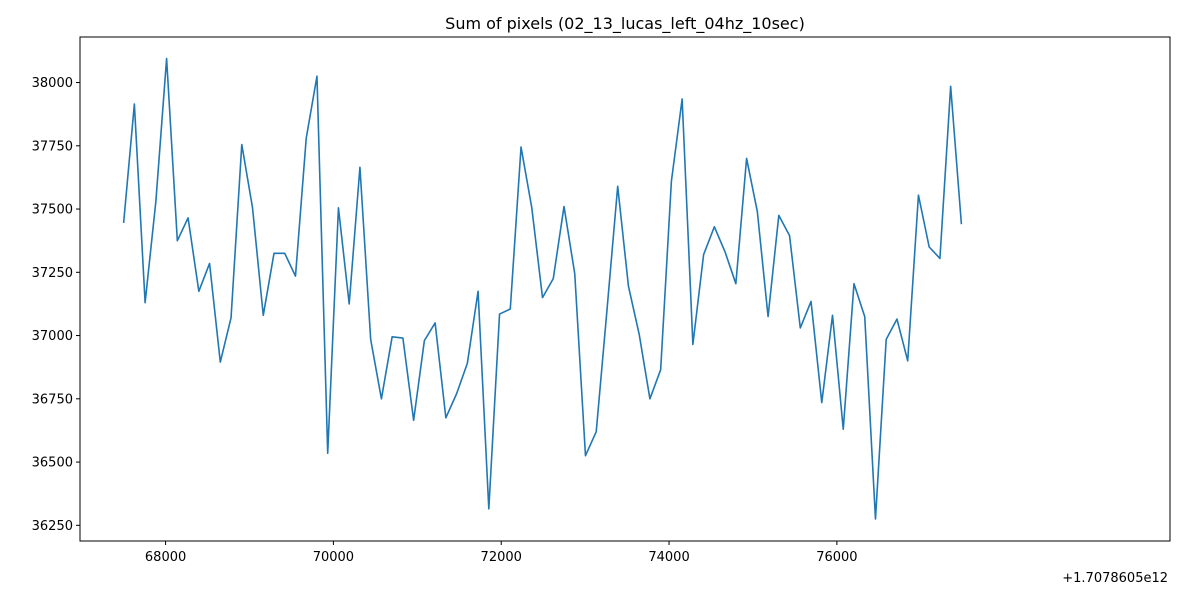 The height and width of the screenshot is (600, 1200). I want to click on y-axis: 36250 36500 36750 37000 37250 37500 37750 38000, so click(56, 305).